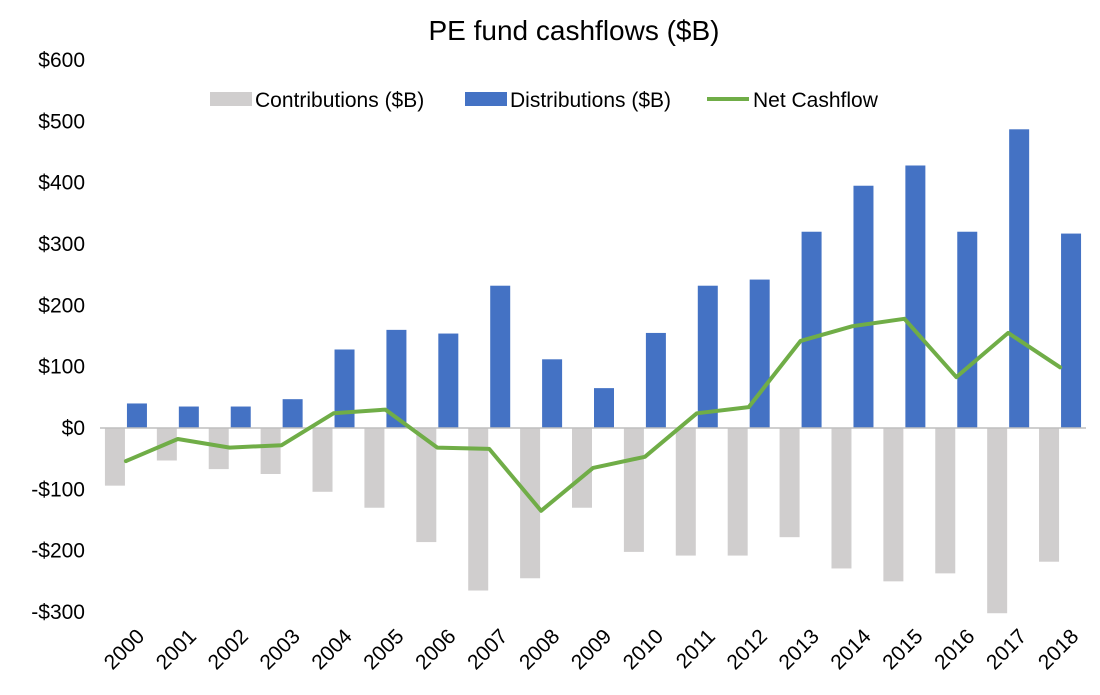 Image resolution: width=1100 pixels, height=695 pixels. What do you see at coordinates (228, 649) in the screenshot?
I see `x-tick-label: 2002` at bounding box center [228, 649].